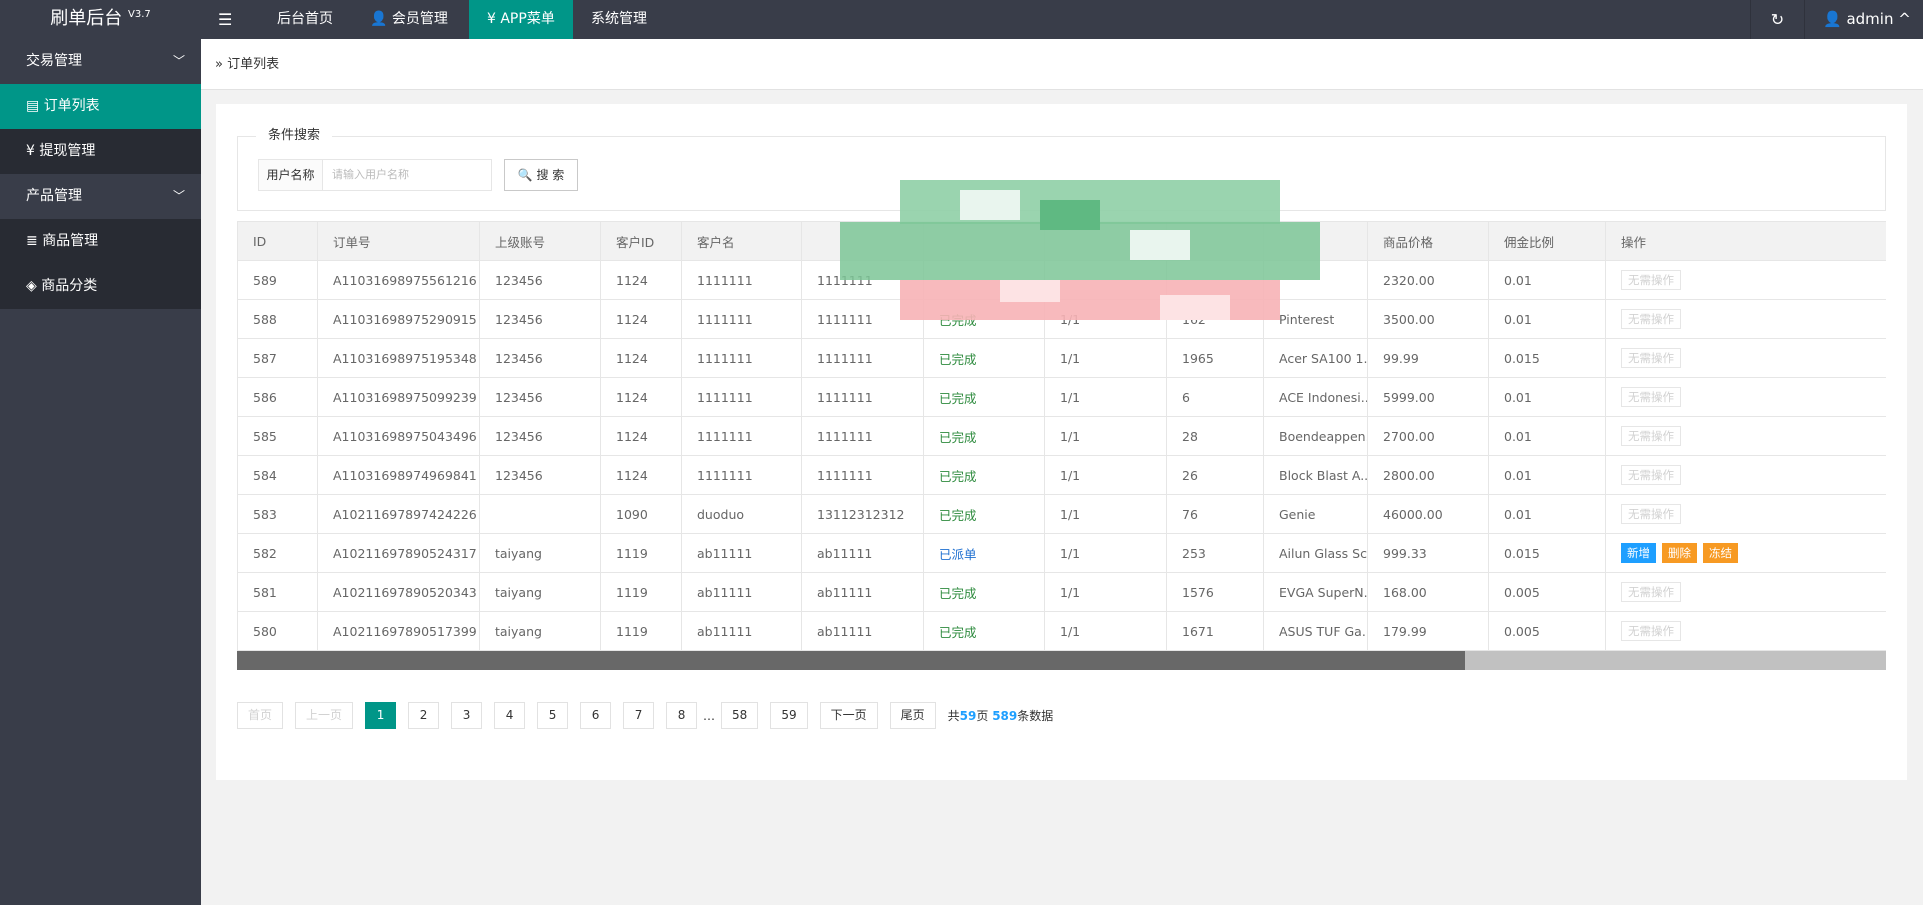 The image size is (1923, 905). I want to click on search-input: 请输入用户名称, so click(407, 175).